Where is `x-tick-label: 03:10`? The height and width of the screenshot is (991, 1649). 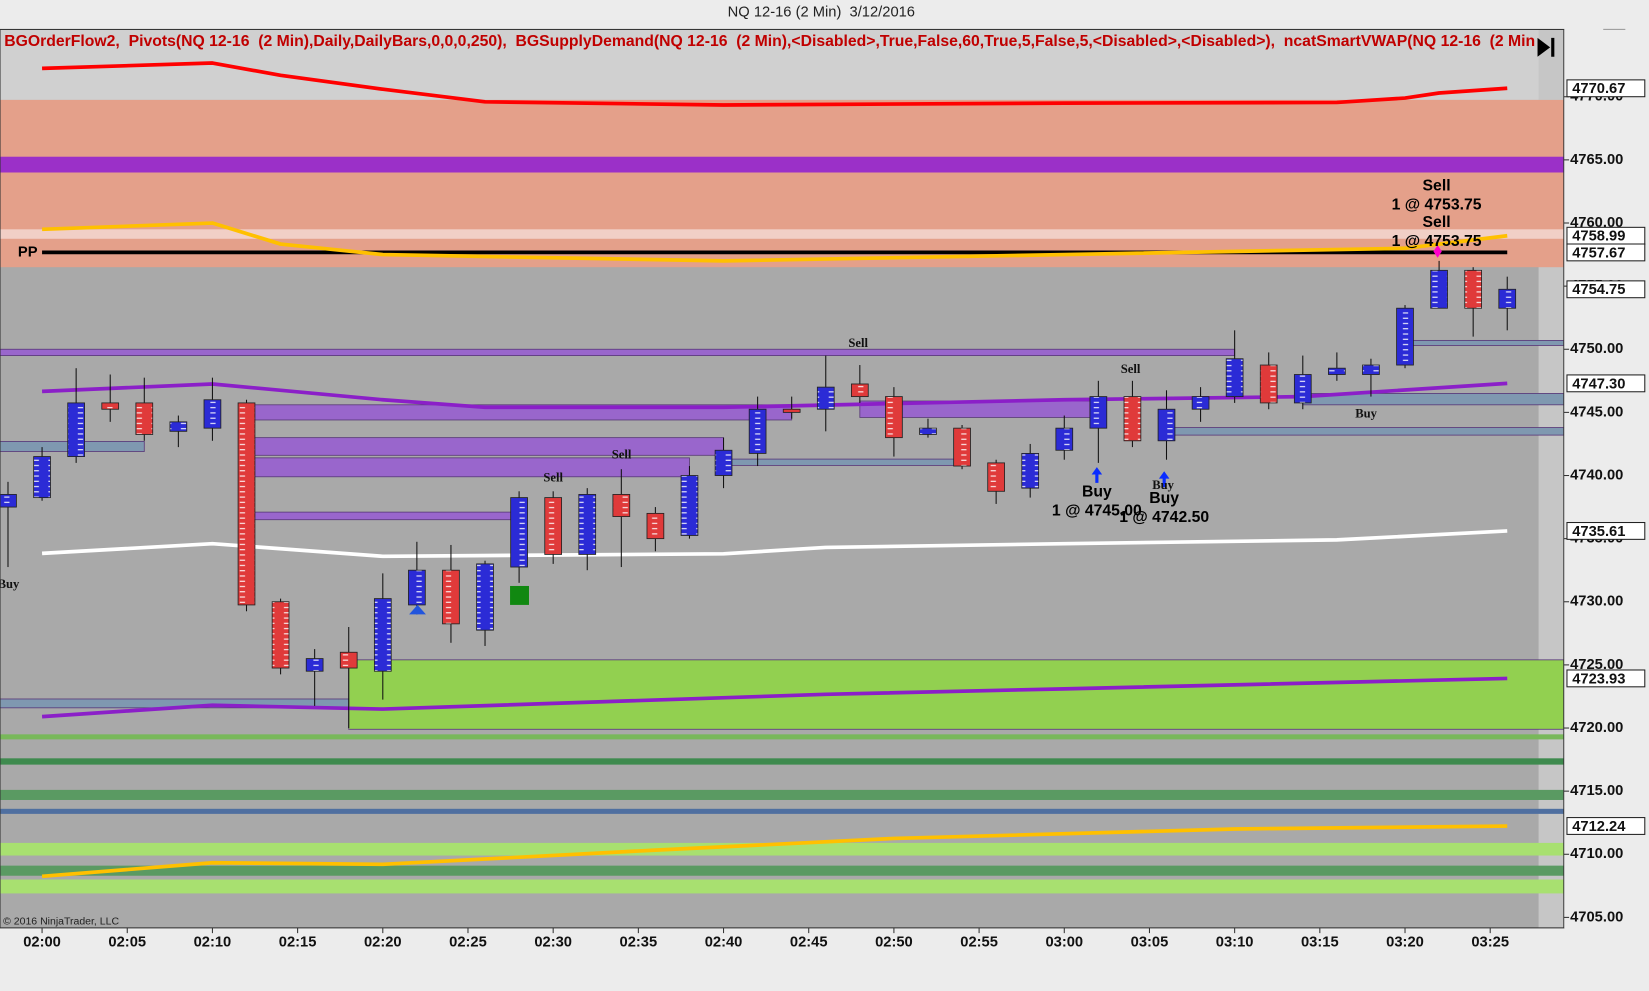 x-tick-label: 03:10 is located at coordinates (1235, 942).